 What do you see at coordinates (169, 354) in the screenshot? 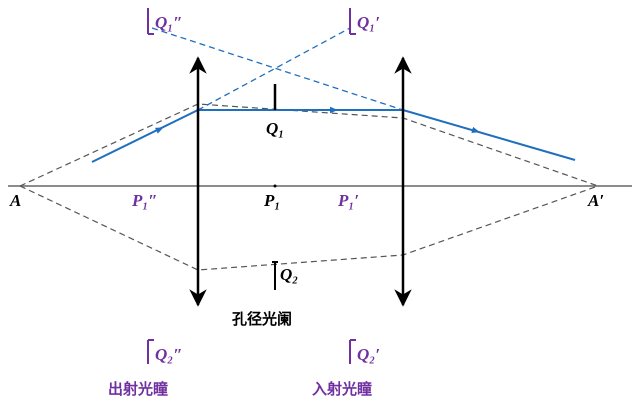
I see `label: Q₂″` at bounding box center [169, 354].